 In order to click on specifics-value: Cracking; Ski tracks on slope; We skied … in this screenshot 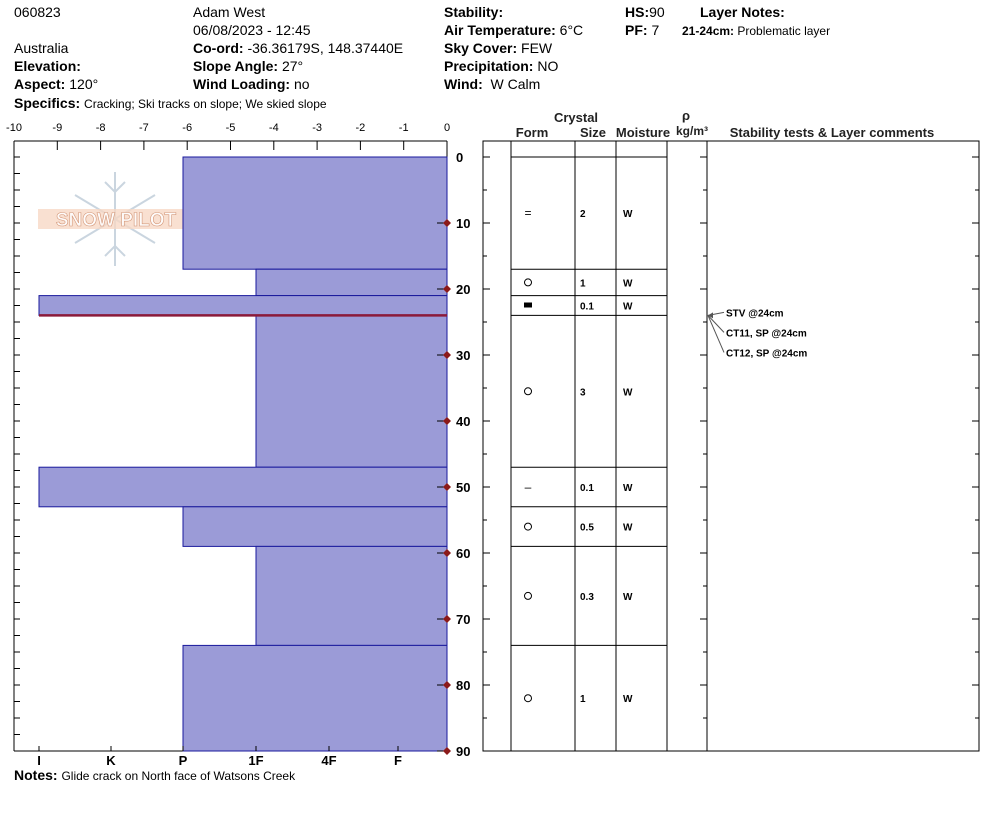, I will do `click(205, 104)`.